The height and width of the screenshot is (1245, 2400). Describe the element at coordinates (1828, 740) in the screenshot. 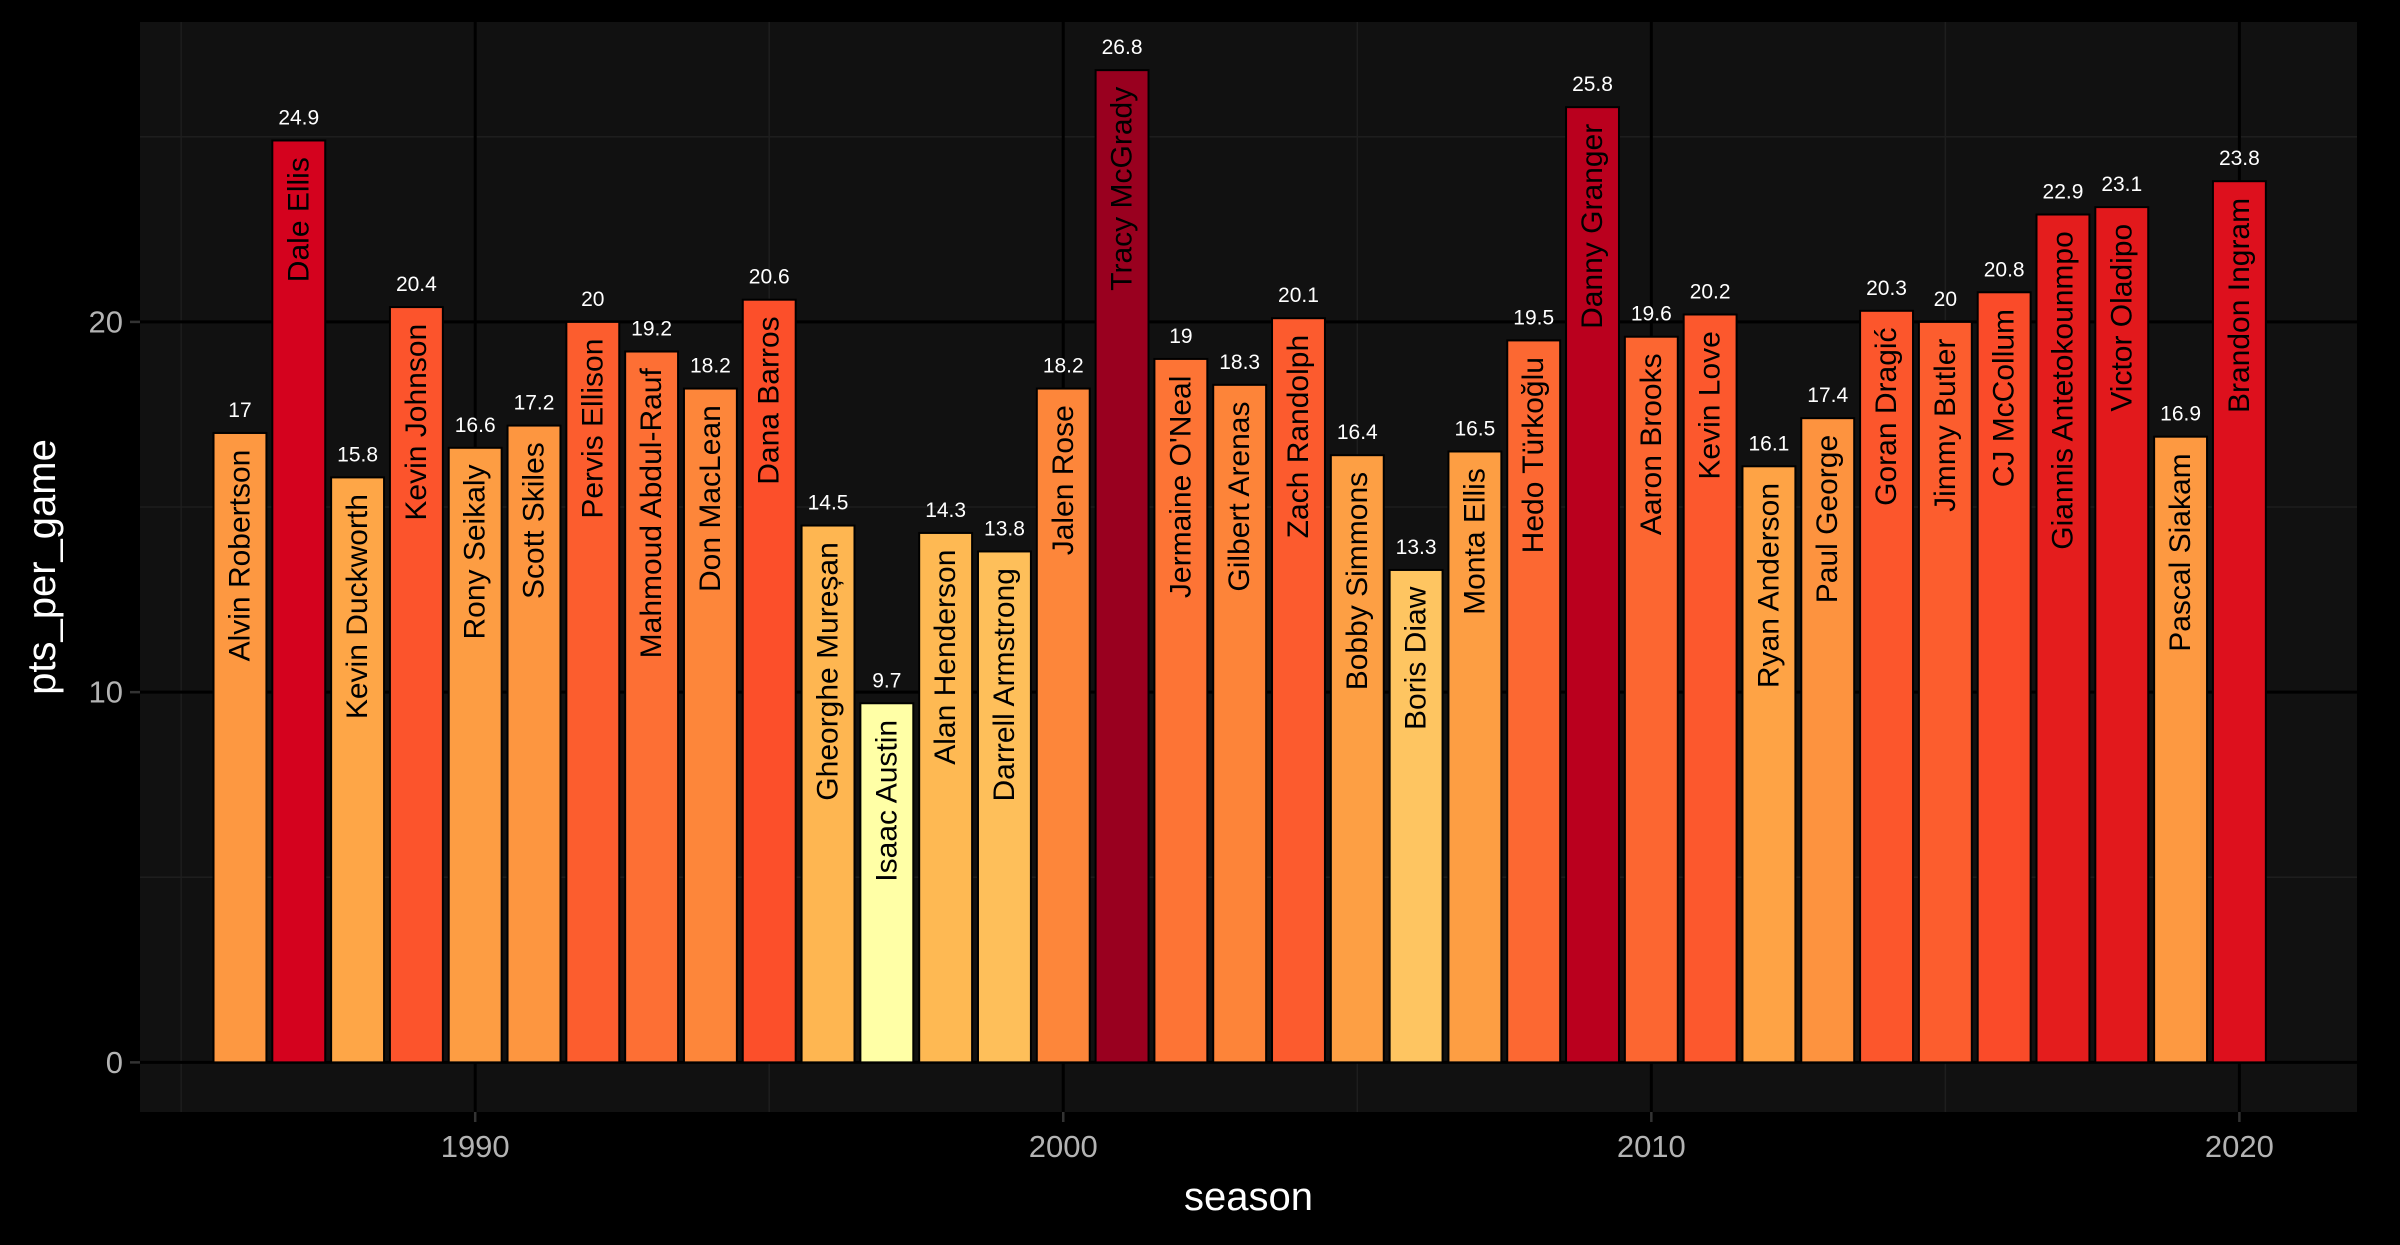

I see `bar-2013` at that location.